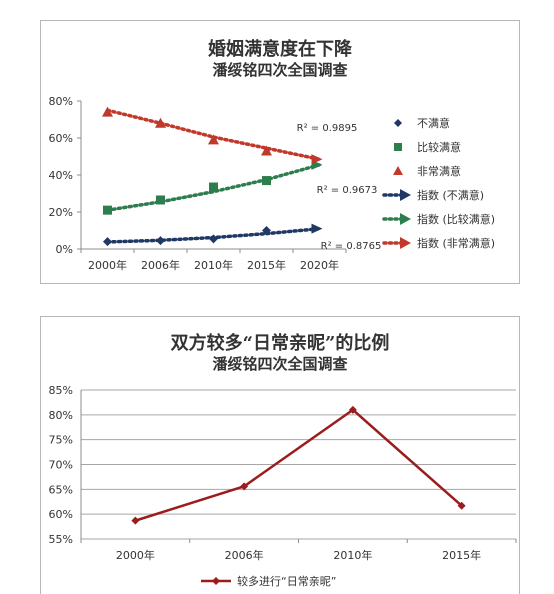 The height and width of the screenshot is (594, 554). I want to click on r-squared-label: R² = 0.8765, so click(351, 246).